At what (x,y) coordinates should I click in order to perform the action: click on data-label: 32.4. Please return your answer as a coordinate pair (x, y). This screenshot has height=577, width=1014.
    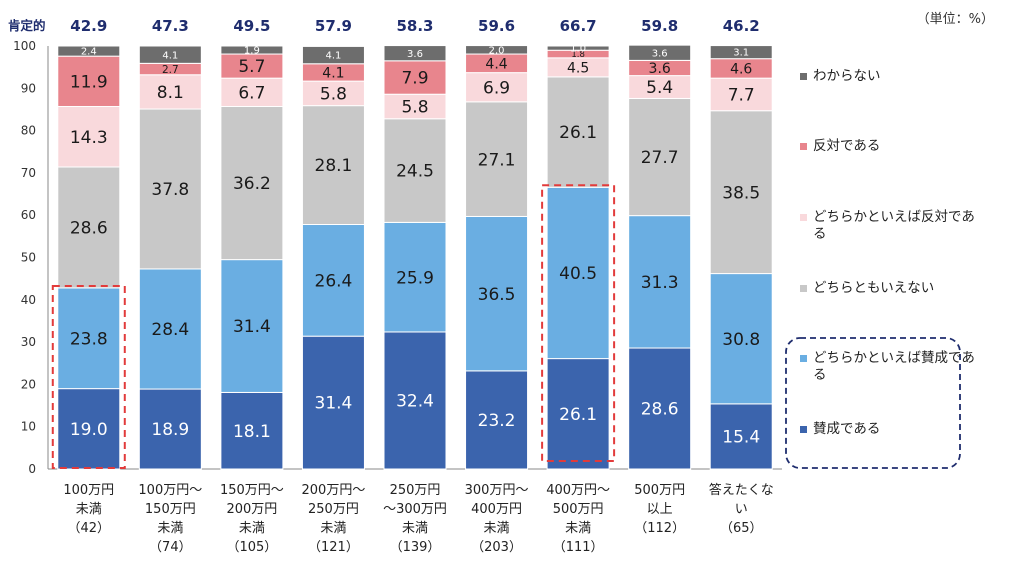
    Looking at the image, I should click on (415, 402).